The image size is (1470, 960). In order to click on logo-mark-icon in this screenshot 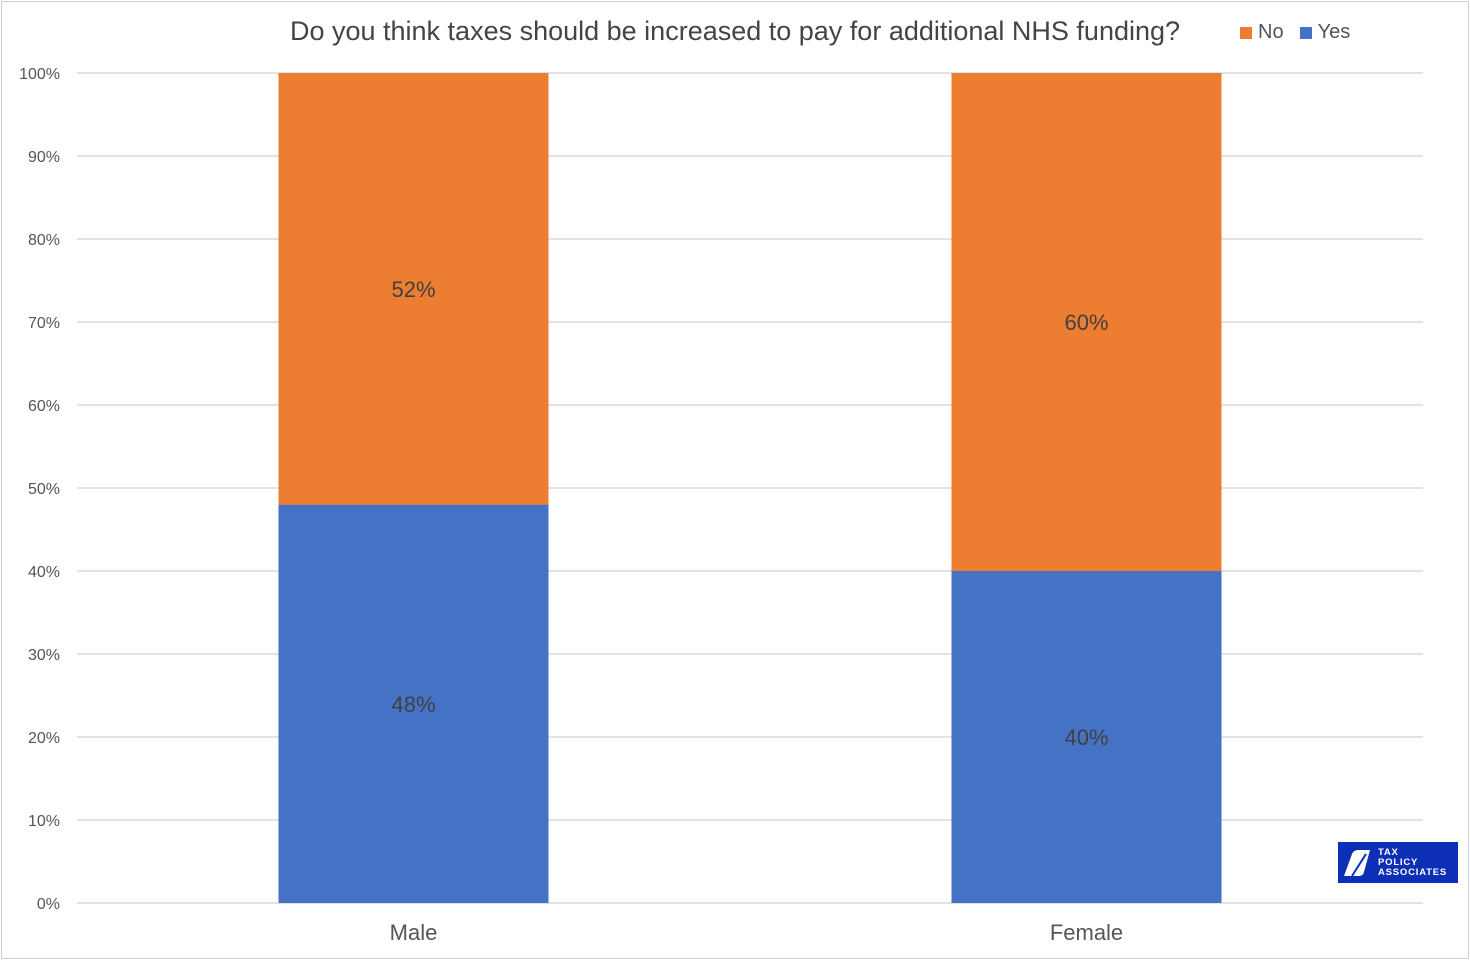, I will do `click(1357, 863)`.